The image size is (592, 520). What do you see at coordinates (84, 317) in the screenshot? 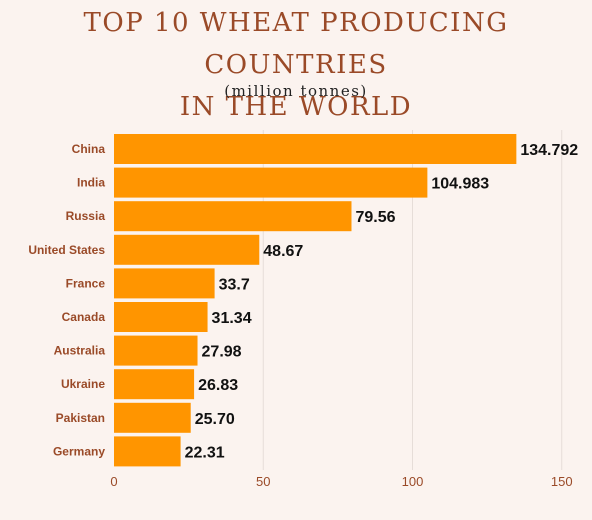
I see `category-label: Canada` at bounding box center [84, 317].